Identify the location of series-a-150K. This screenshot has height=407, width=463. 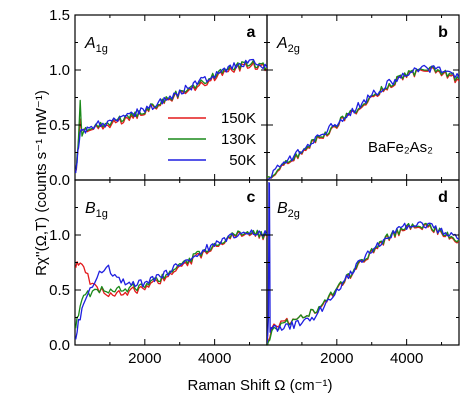
(171, 116).